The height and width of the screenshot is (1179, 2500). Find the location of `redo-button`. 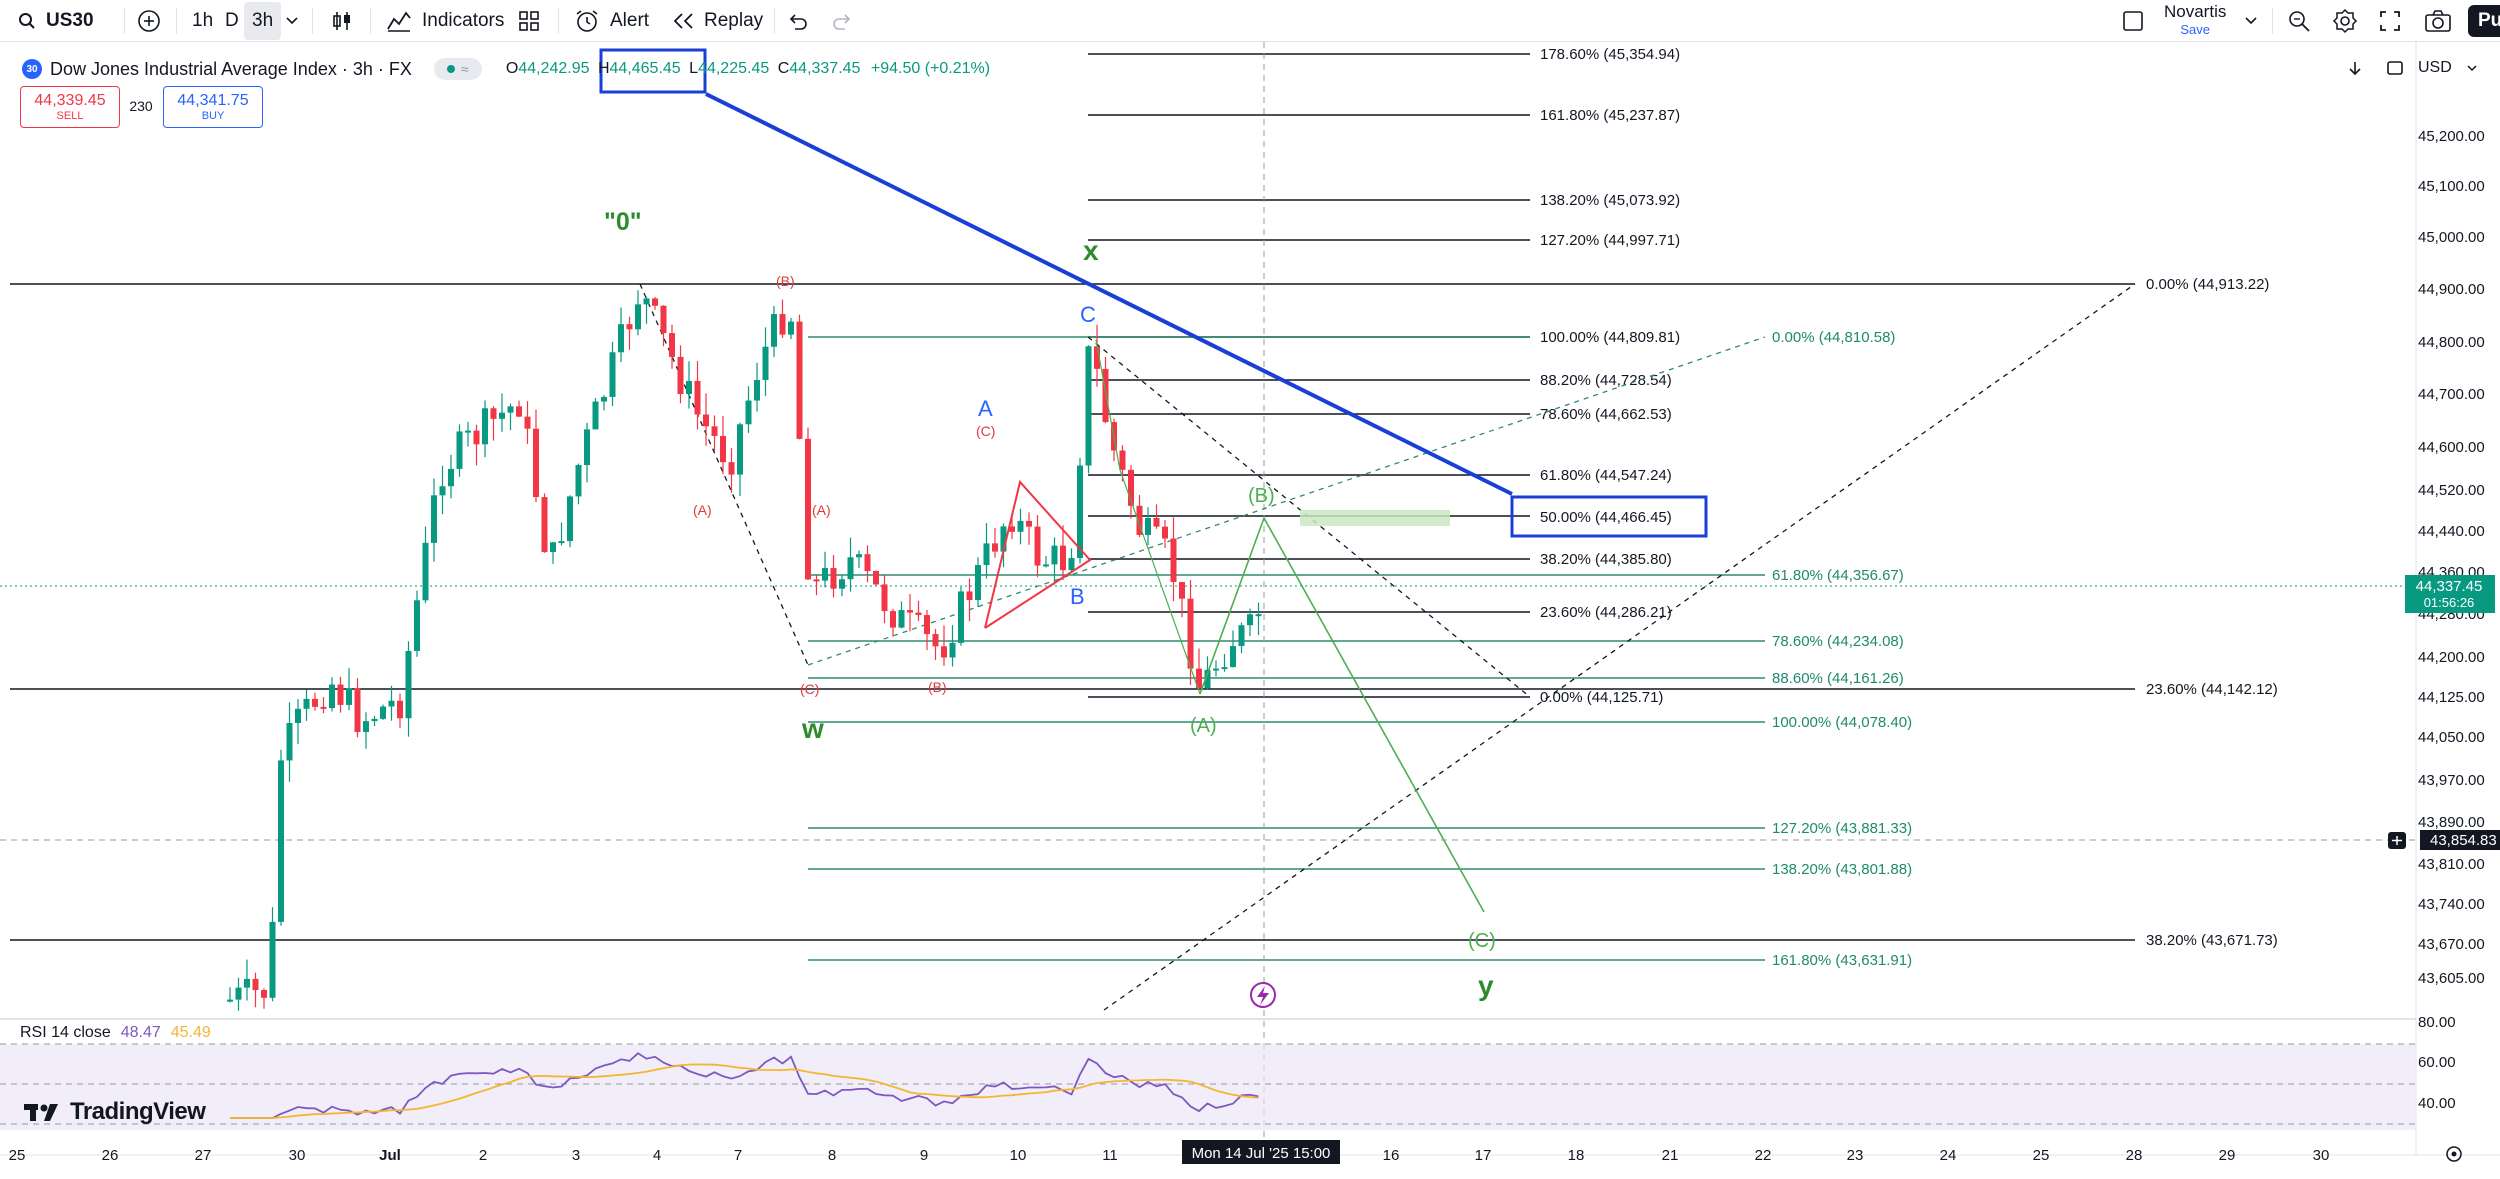

redo-button is located at coordinates (842, 21).